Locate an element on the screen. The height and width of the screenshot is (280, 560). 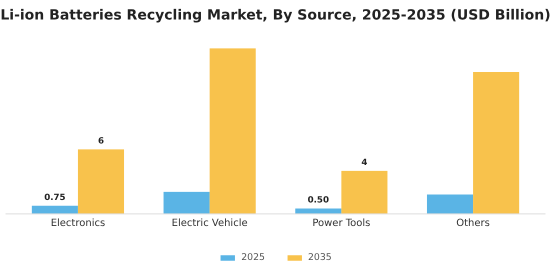
x-tick-label: Electronics is located at coordinates (78, 223).